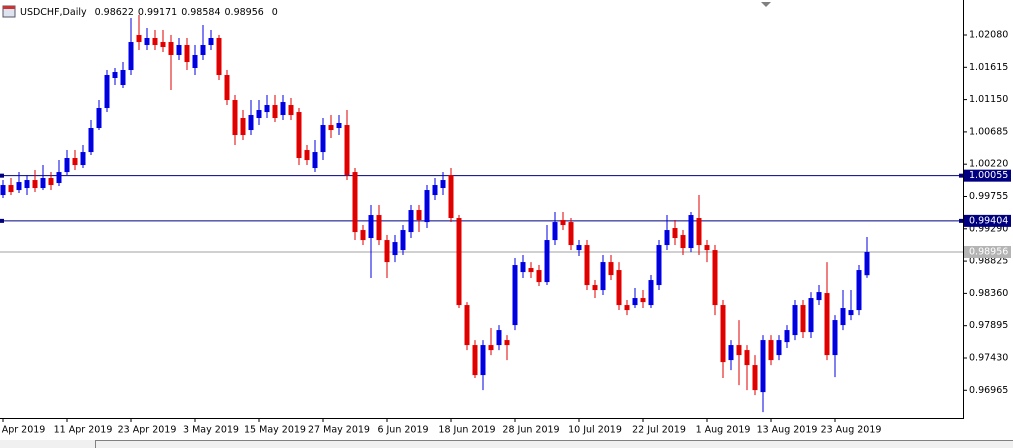 This screenshot has height=448, width=1013. What do you see at coordinates (339, 430) in the screenshot?
I see `x-tick-label: 27 May 2019` at bounding box center [339, 430].